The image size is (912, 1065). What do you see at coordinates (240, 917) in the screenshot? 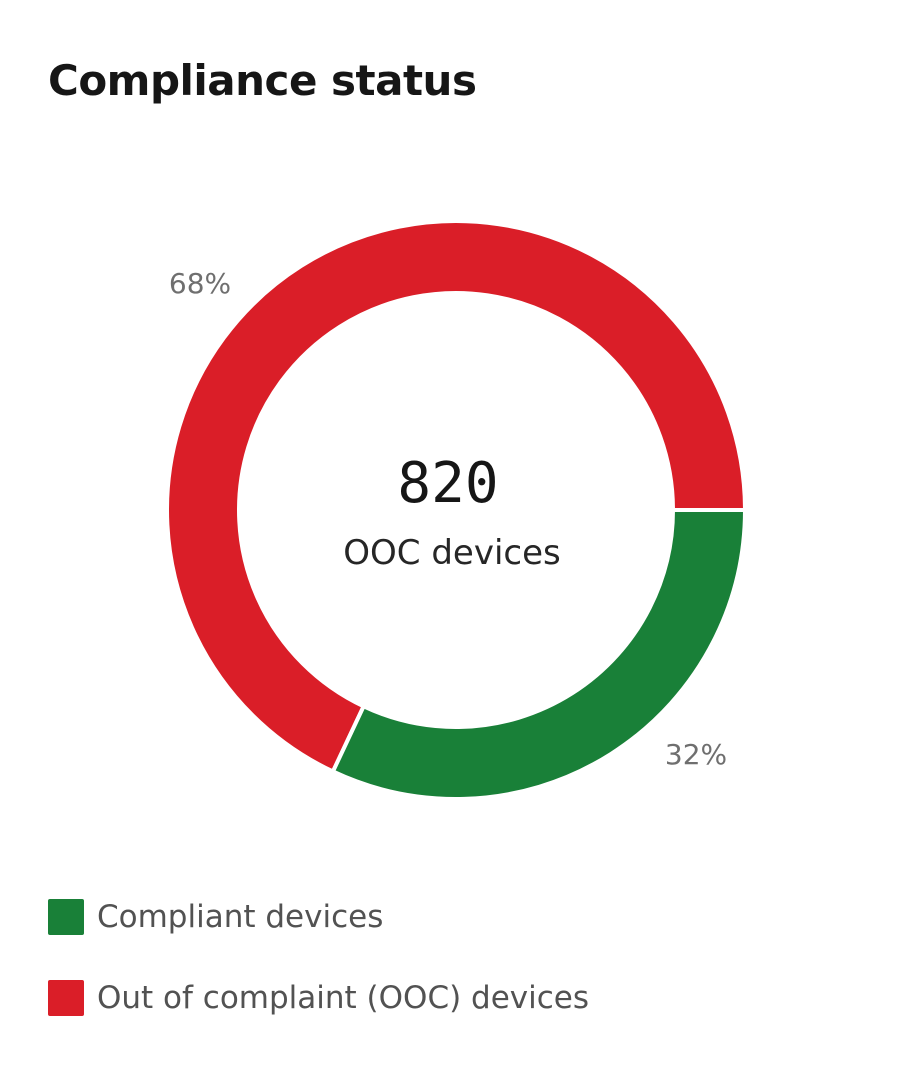
I see `legend-label-compliant: Compliant devices` at bounding box center [240, 917].